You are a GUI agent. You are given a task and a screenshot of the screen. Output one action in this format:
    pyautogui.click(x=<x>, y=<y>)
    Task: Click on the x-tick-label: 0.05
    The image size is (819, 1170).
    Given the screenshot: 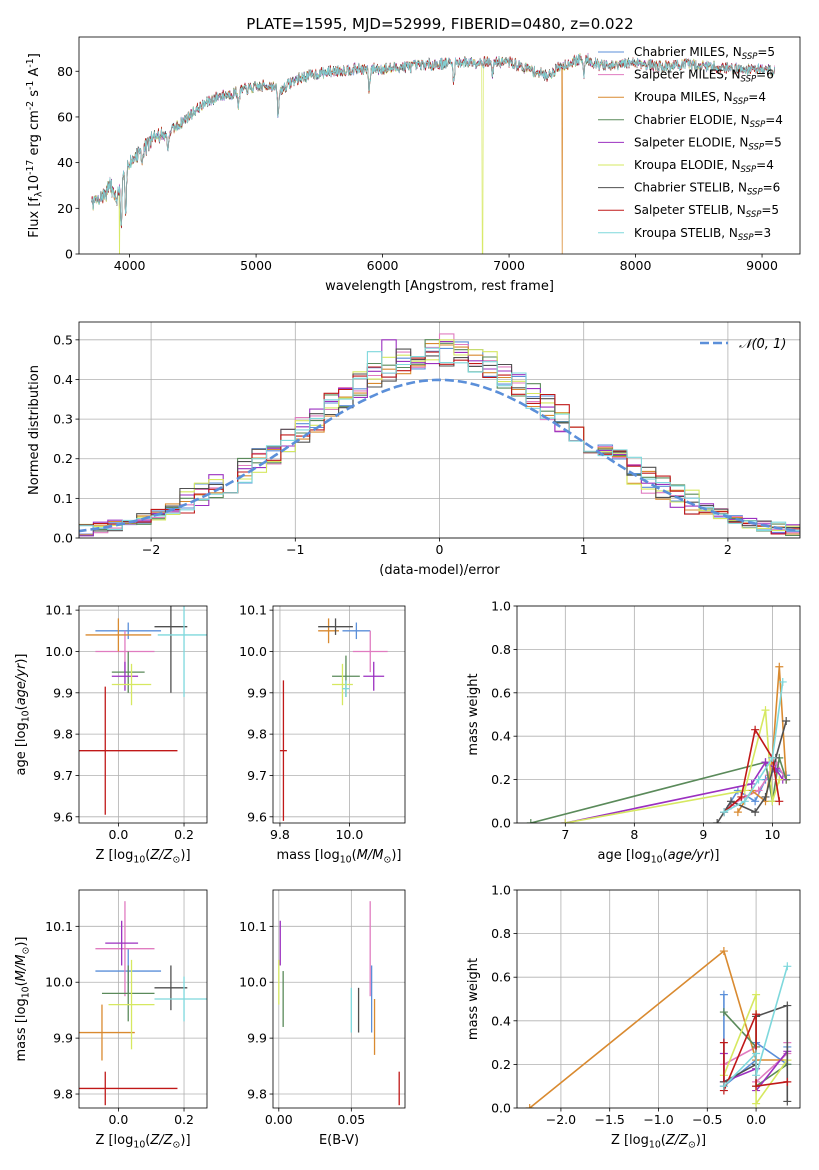 What is the action you would take?
    pyautogui.click(x=351, y=1119)
    